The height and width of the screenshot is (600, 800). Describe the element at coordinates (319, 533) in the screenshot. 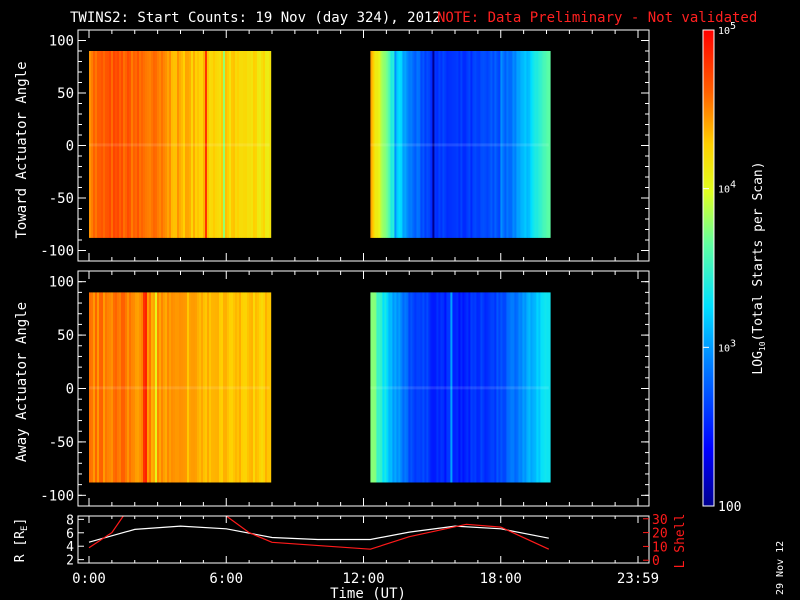

I see `lshell-series-line` at that location.